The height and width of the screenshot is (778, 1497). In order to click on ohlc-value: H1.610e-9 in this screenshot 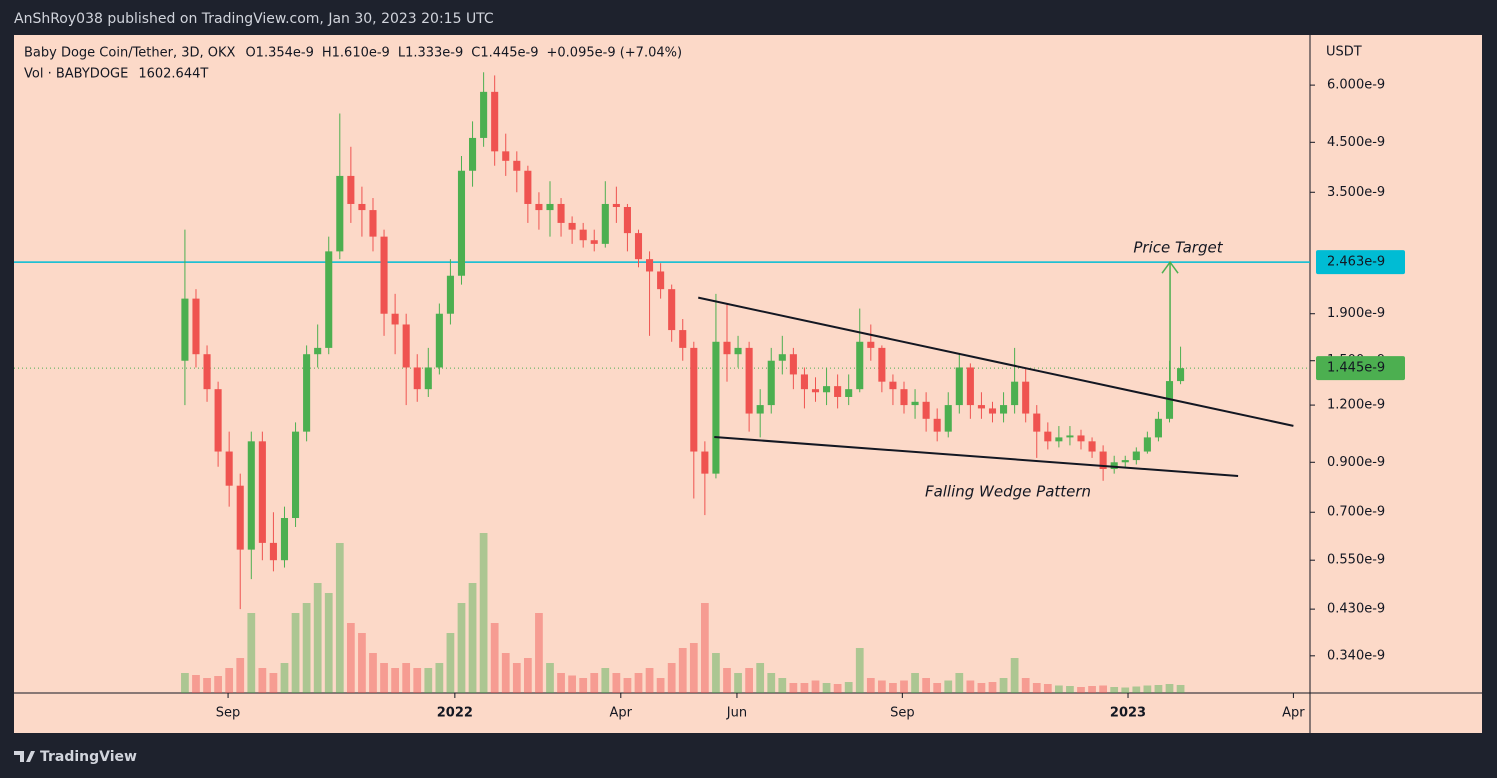, I will do `click(356, 53)`.